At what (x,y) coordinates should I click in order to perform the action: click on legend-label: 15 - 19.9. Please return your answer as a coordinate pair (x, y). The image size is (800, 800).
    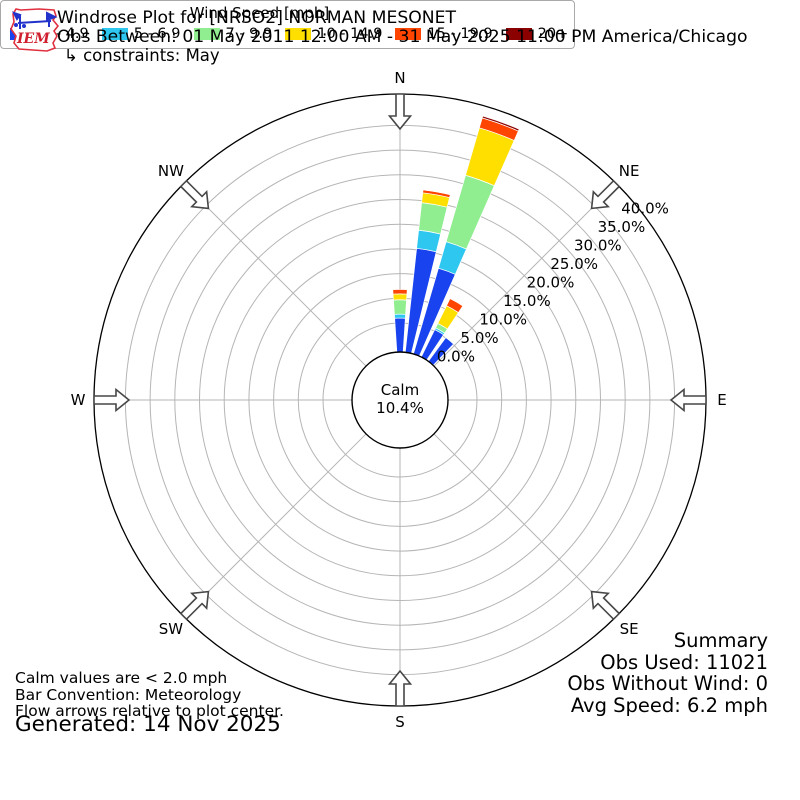
    Looking at the image, I should click on (460, 34).